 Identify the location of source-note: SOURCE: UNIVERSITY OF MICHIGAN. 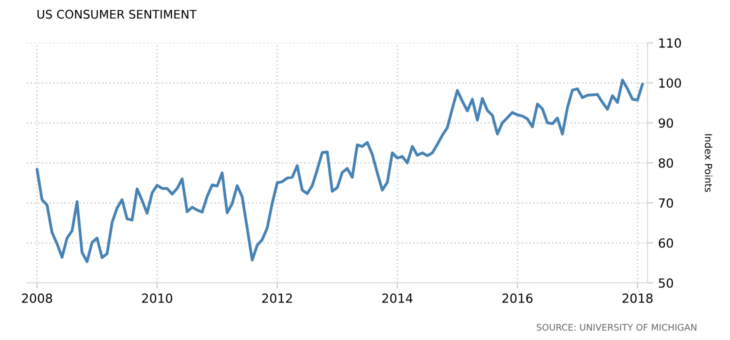
(616, 327).